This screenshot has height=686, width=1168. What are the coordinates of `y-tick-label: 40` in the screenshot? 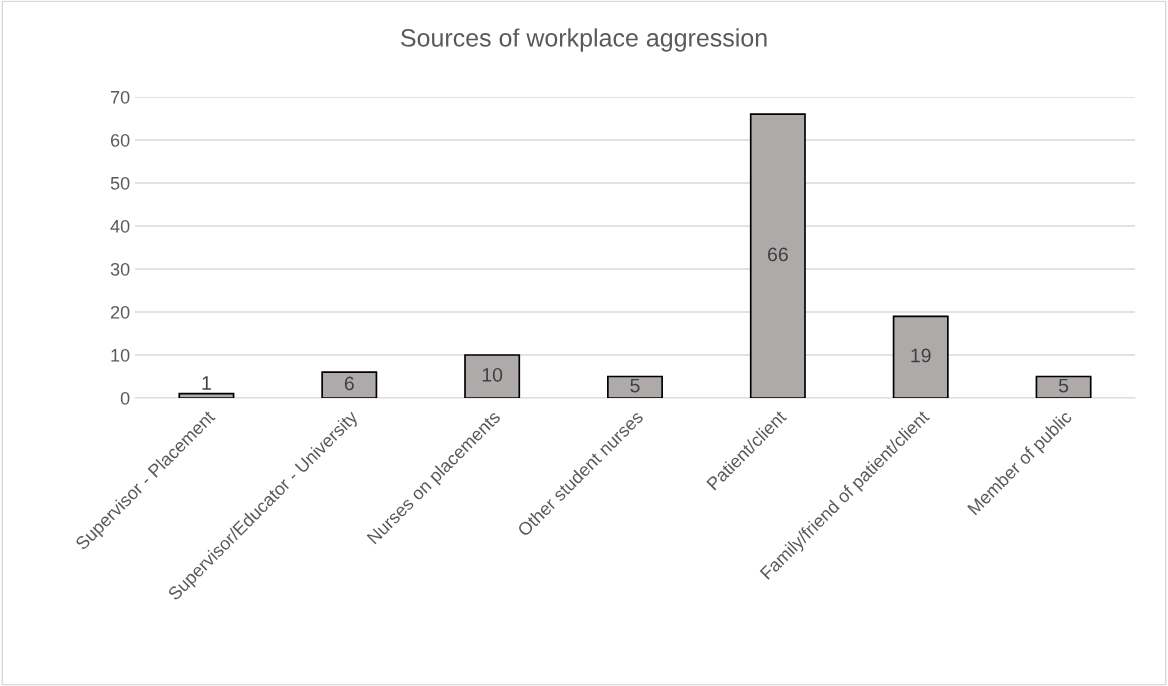 It's located at (120, 226).